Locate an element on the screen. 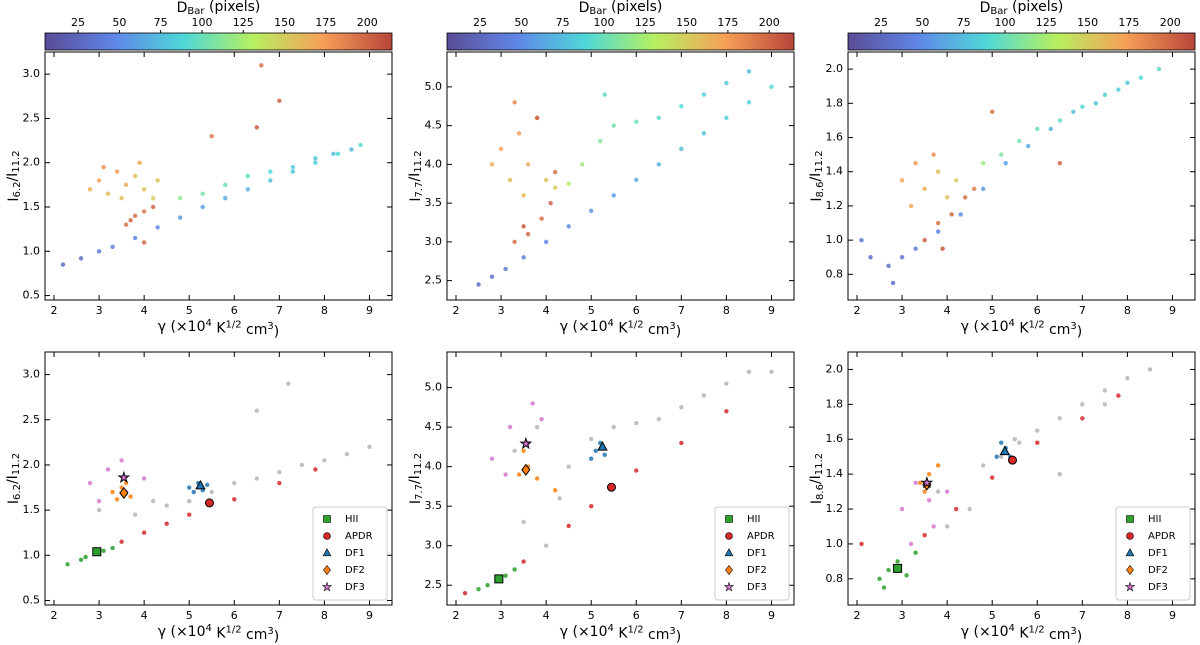 The height and width of the screenshot is (645, 1200). legend-box is located at coordinates (350, 553).